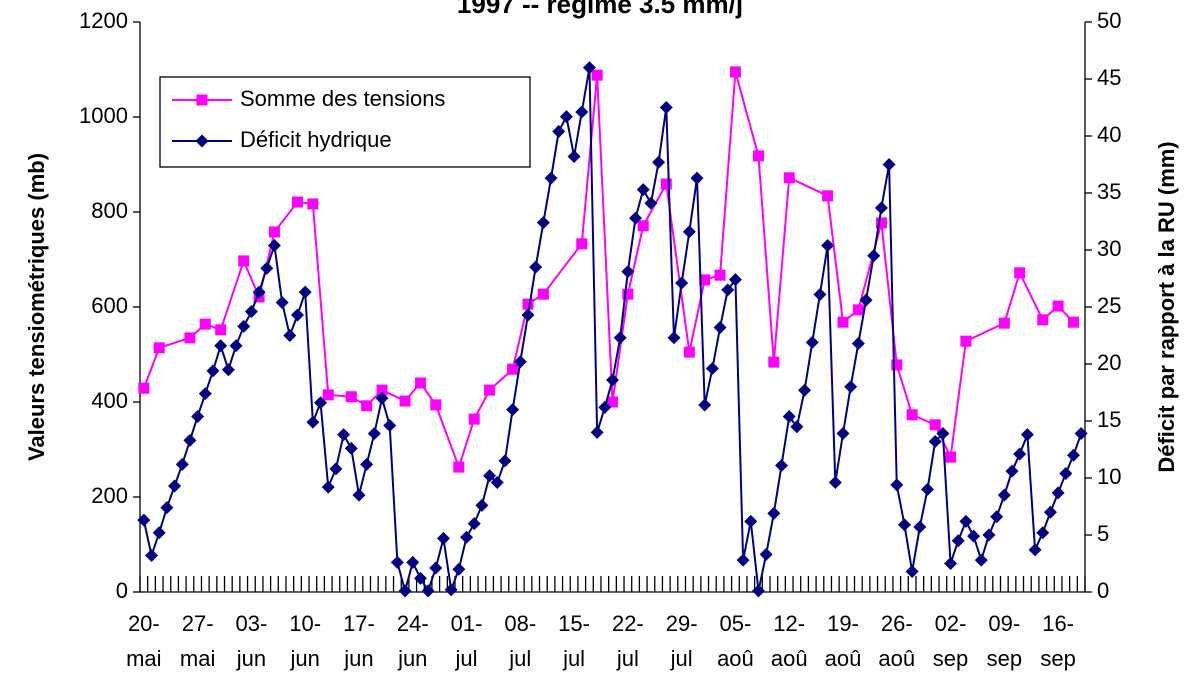 This screenshot has width=1200, height=691. What do you see at coordinates (600, 9) in the screenshot?
I see `chart-title: 1997 -- régime 3.5 mm/j` at bounding box center [600, 9].